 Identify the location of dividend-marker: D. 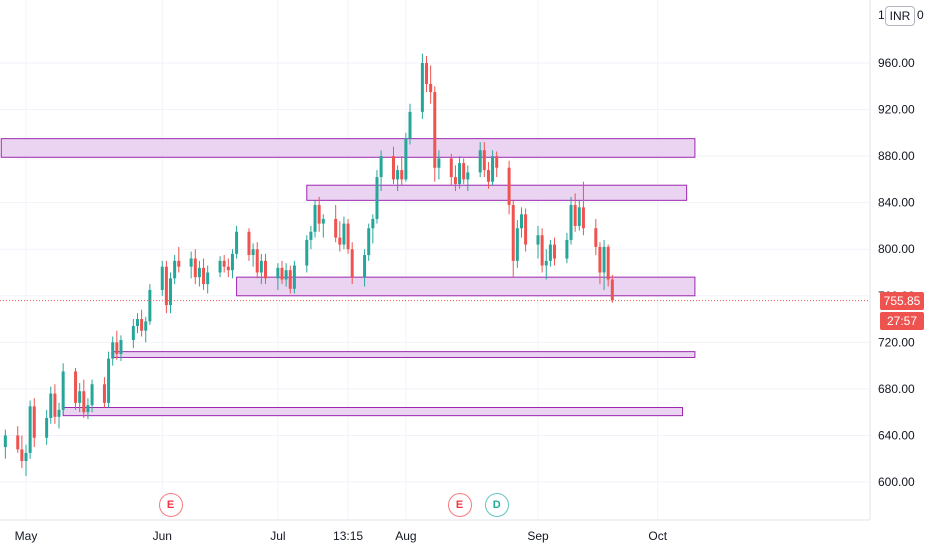
(496, 505).